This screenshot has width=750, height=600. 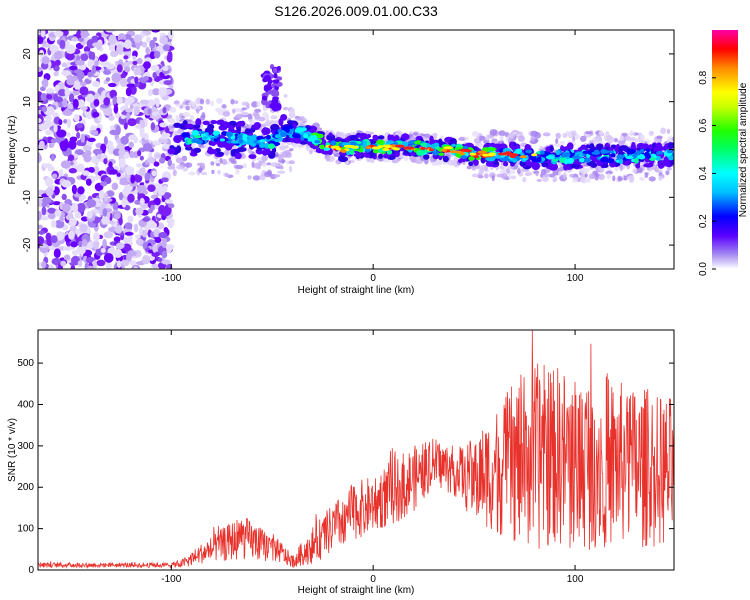 I want to click on colorbar-tick-label: 0.0, so click(x=703, y=269).